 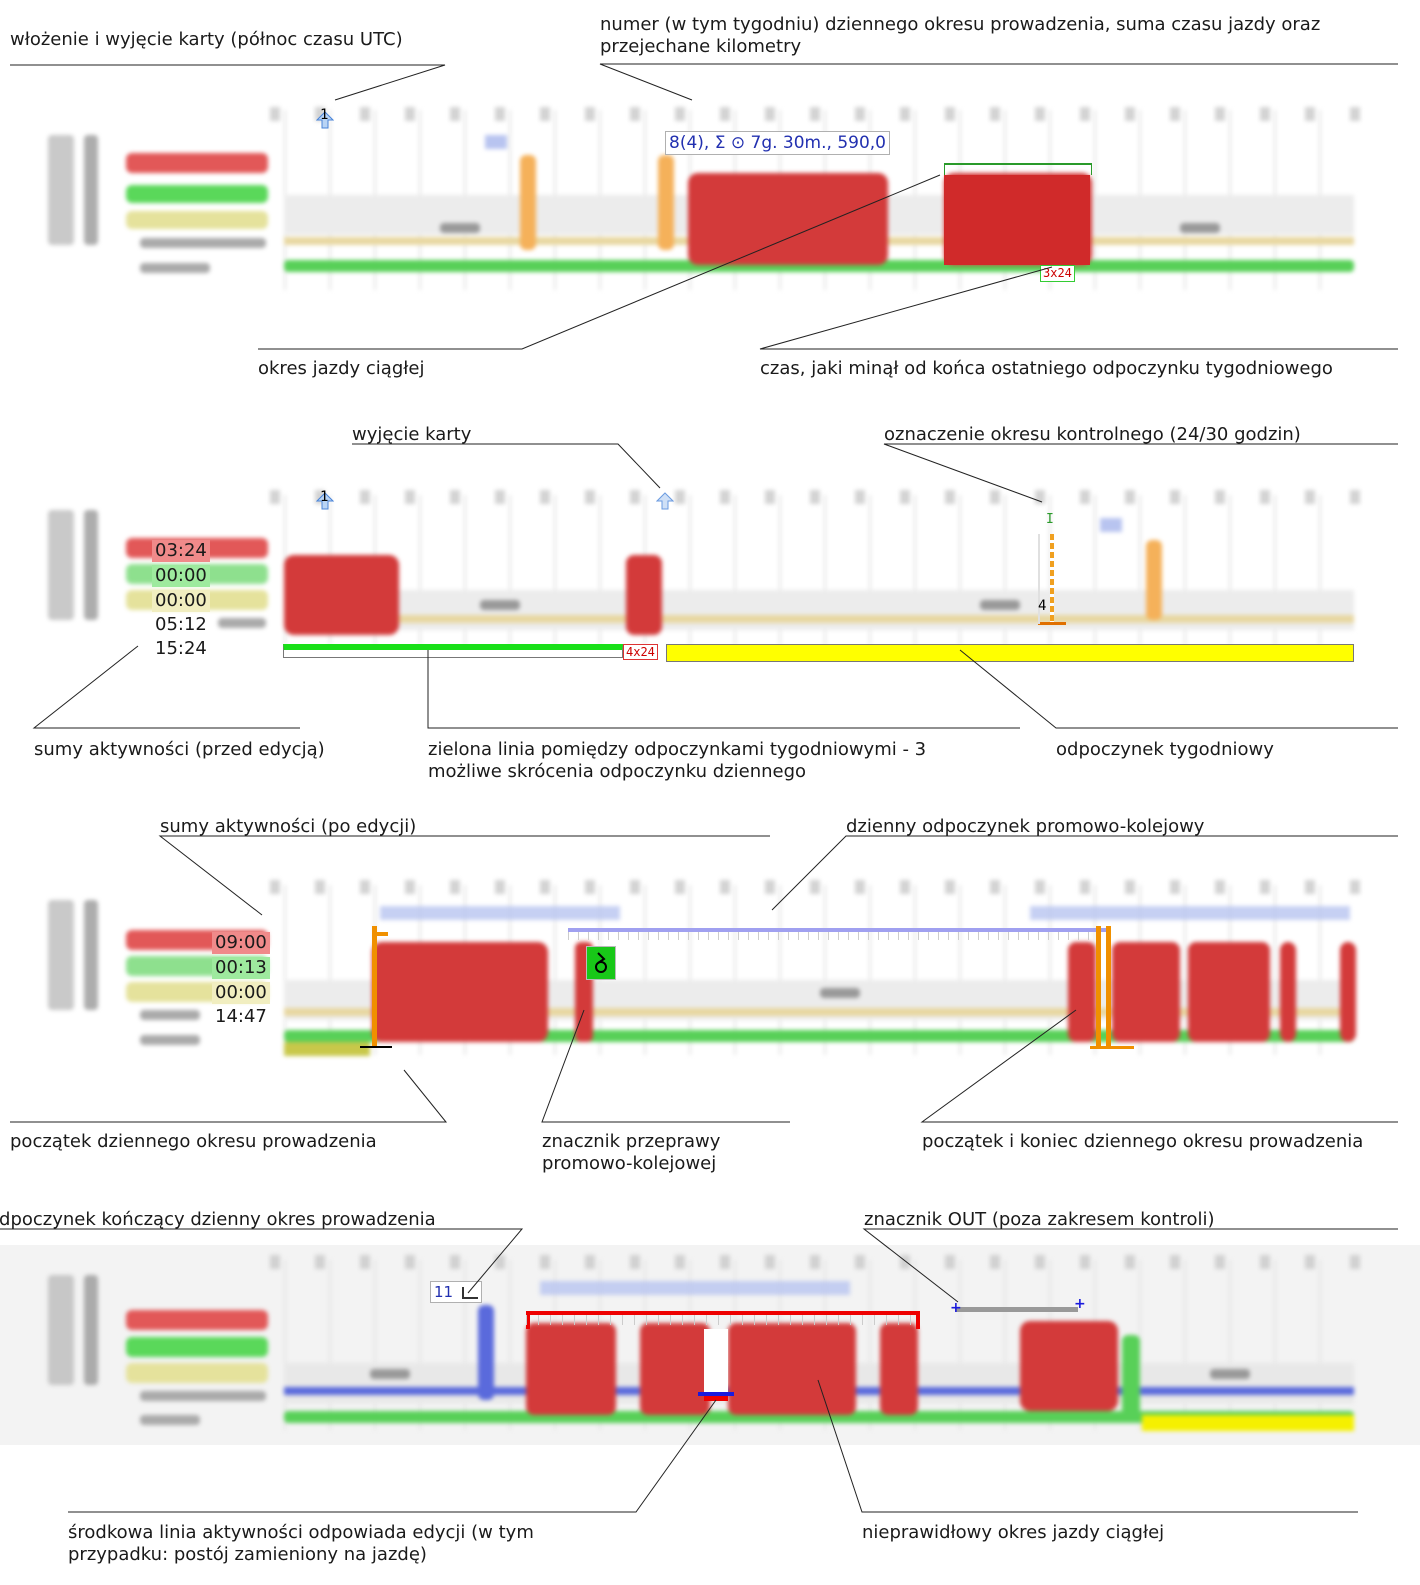 I want to click on ferry-icon, so click(x=601, y=962).